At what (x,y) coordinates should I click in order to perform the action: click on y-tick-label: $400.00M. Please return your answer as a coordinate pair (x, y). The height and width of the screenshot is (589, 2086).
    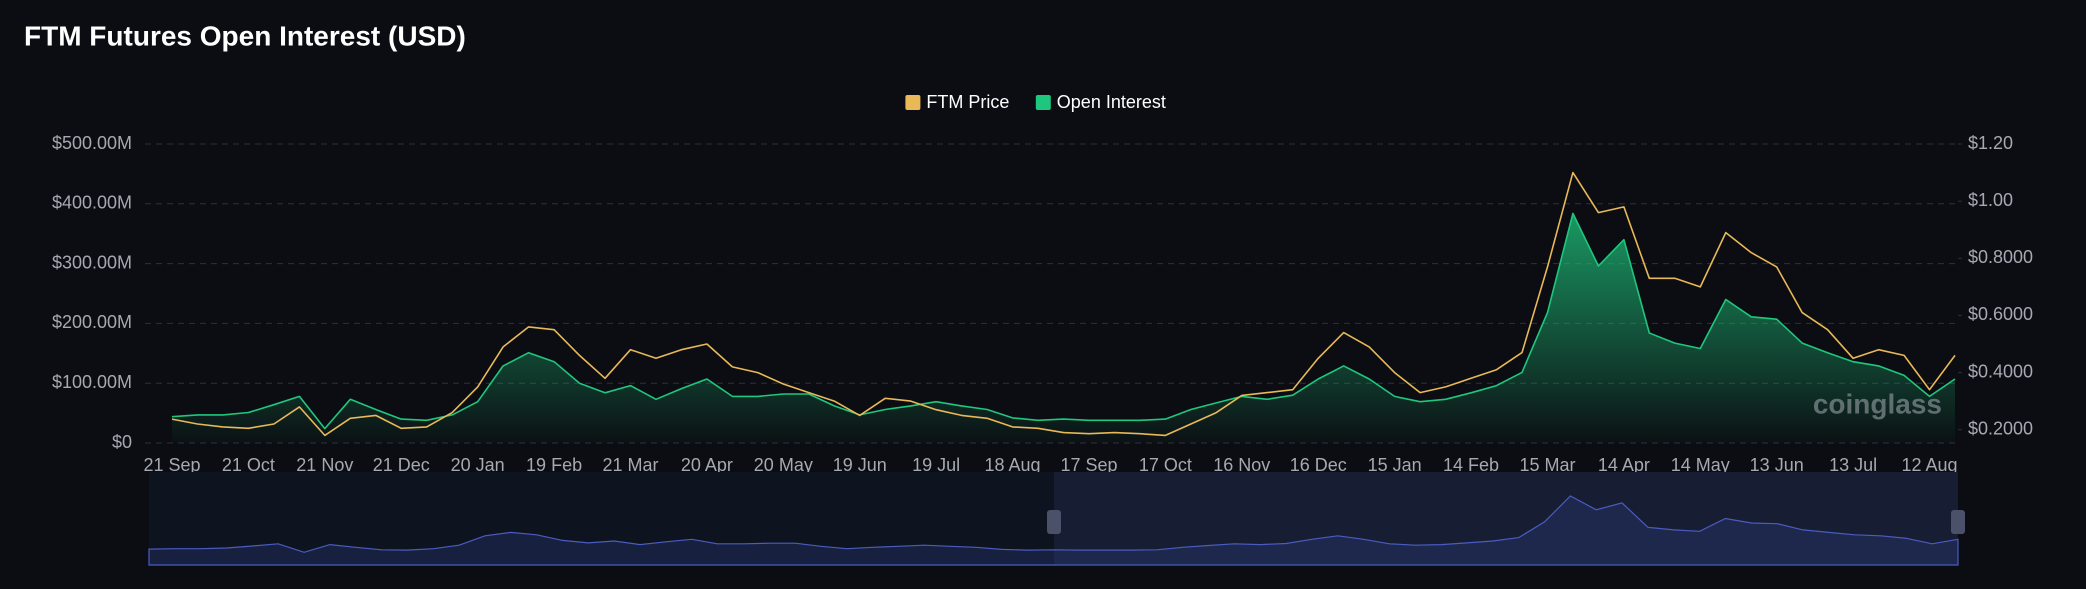
    Looking at the image, I should click on (92, 203).